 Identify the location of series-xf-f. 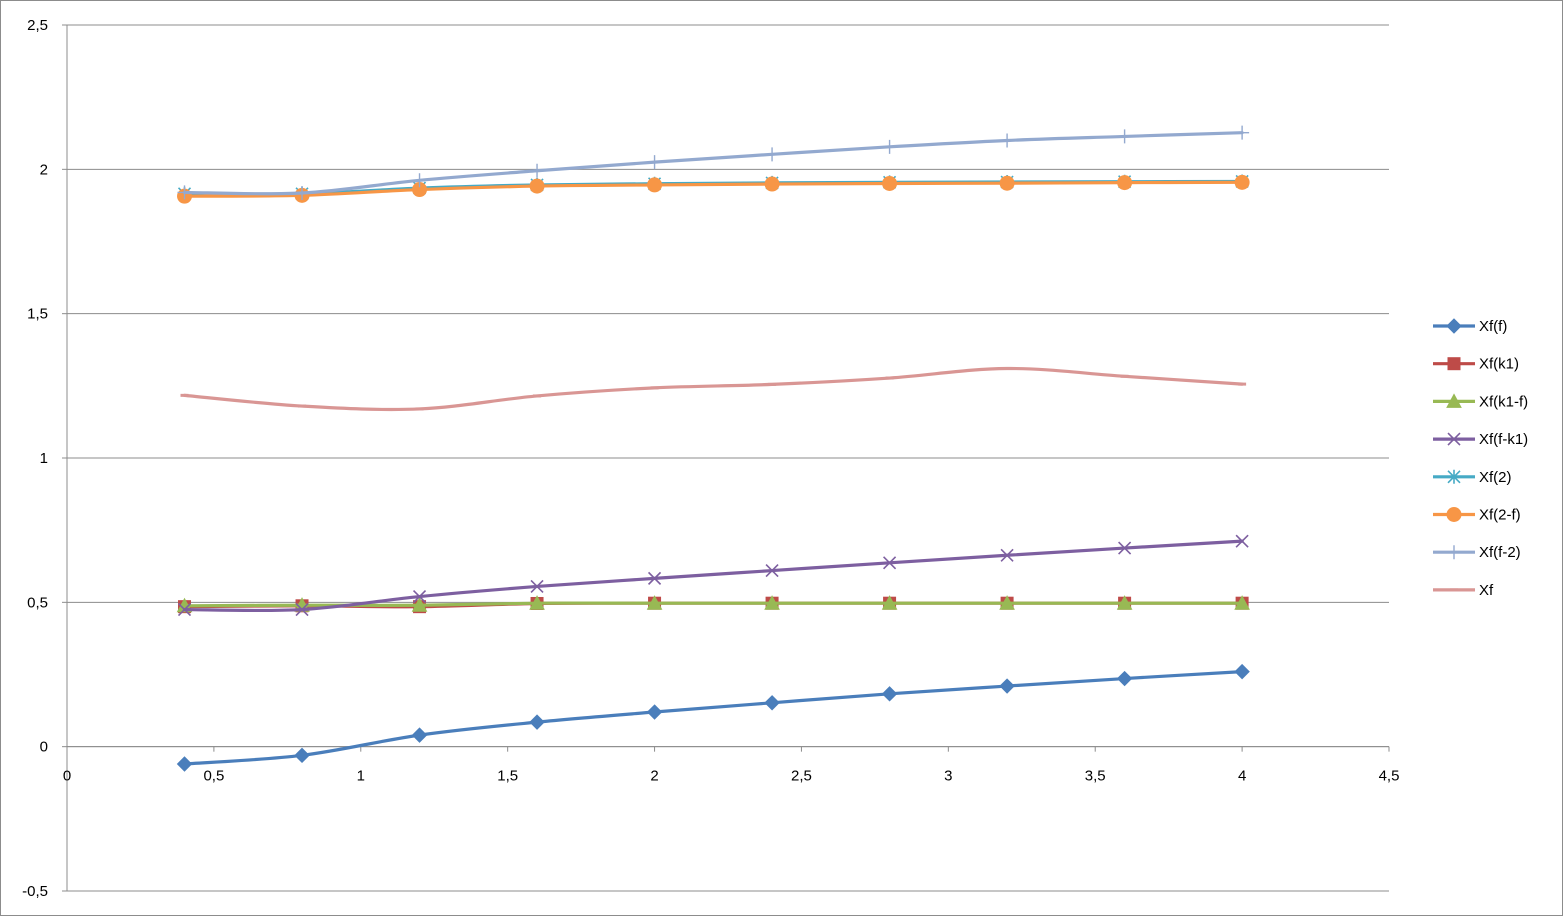
(713, 717).